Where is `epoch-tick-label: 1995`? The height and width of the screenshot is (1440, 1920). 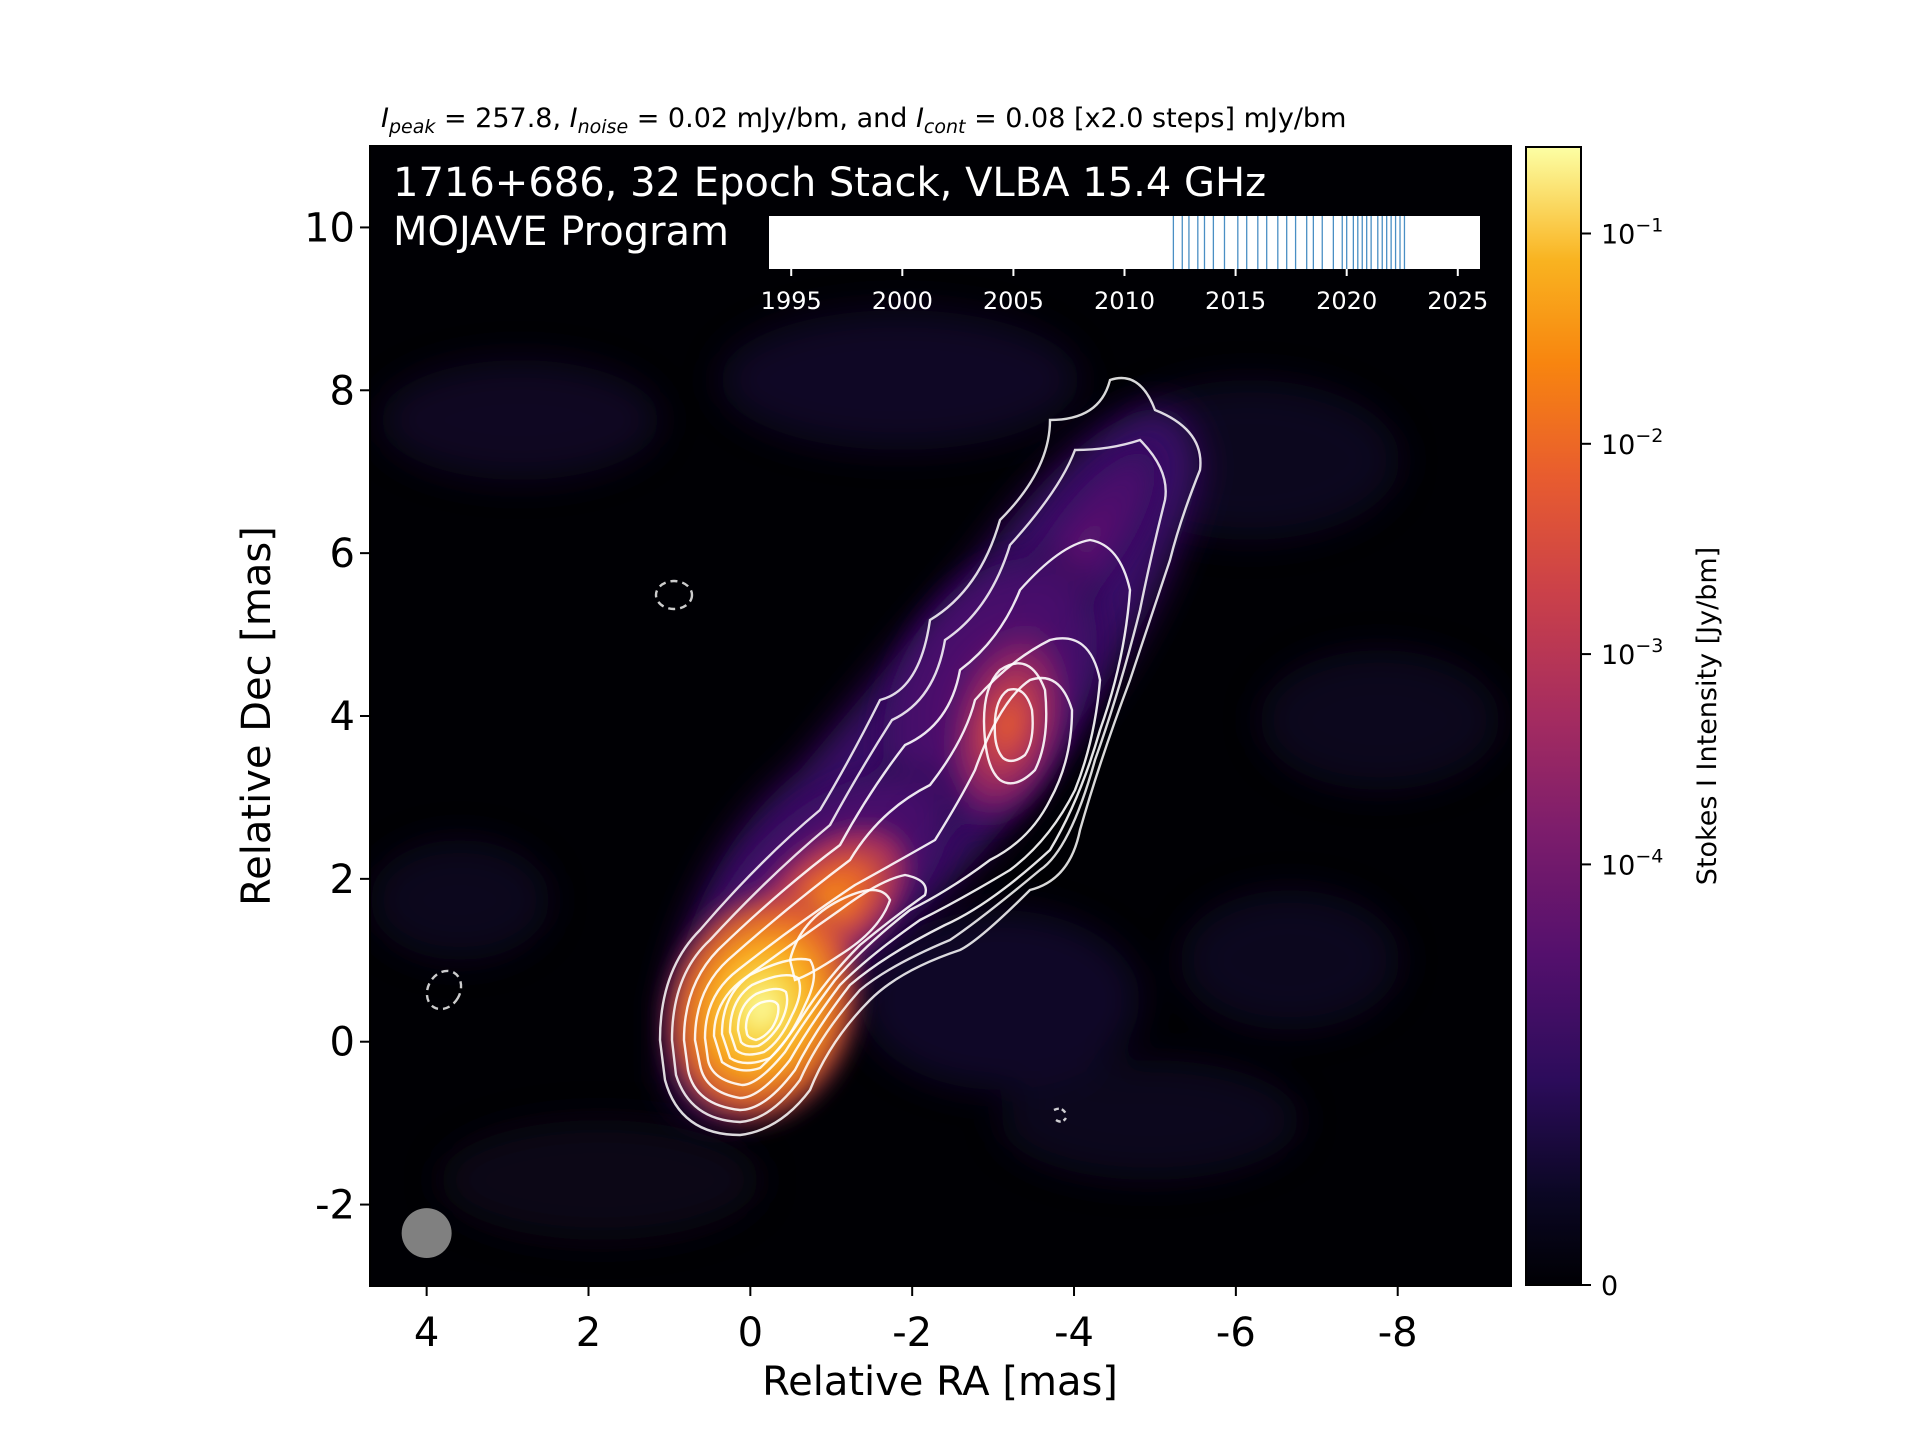 epoch-tick-label: 1995 is located at coordinates (791, 301).